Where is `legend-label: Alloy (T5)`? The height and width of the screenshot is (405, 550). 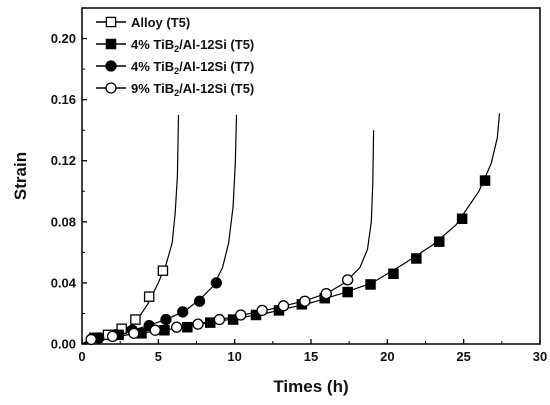
legend-label: Alloy (T5) is located at coordinates (160, 22).